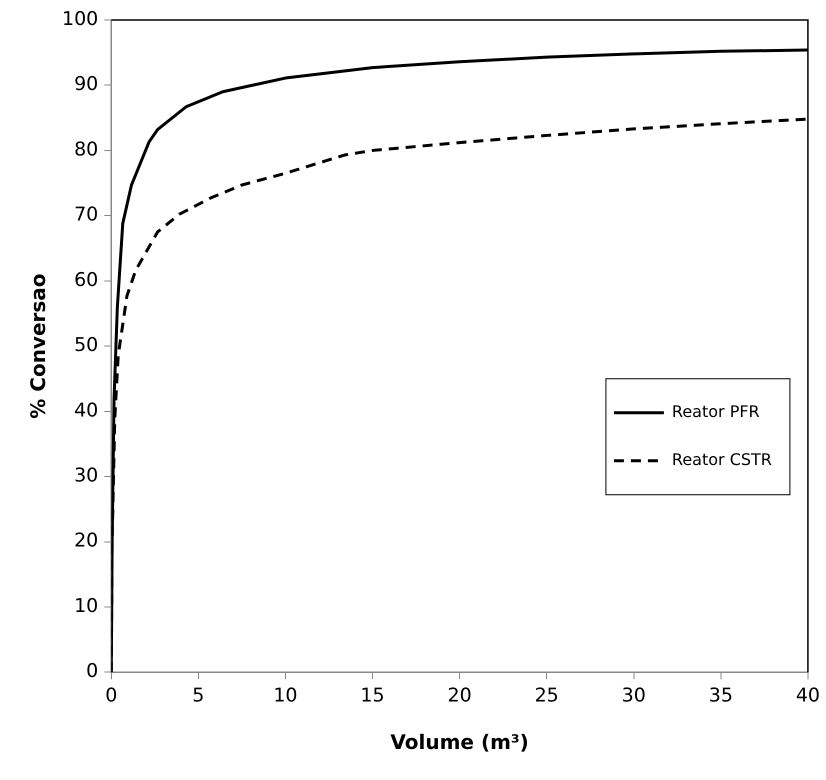 This screenshot has width=826, height=780. I want to click on legend-label: Reator PFR, so click(716, 411).